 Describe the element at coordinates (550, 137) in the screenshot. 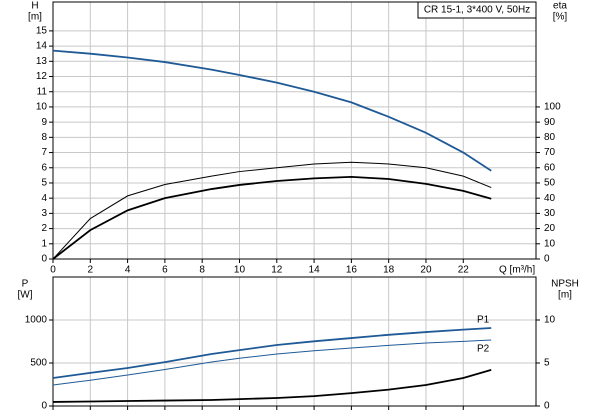

I see `y2-tick-label: 80` at that location.